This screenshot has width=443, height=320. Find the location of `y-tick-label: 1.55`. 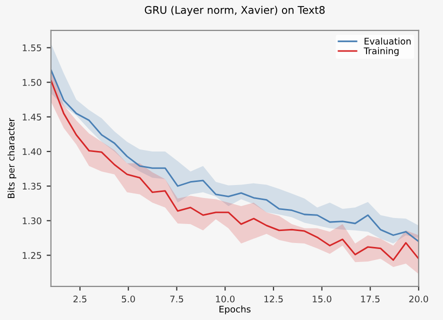

y-tick-label: 1.55 is located at coordinates (32, 48).